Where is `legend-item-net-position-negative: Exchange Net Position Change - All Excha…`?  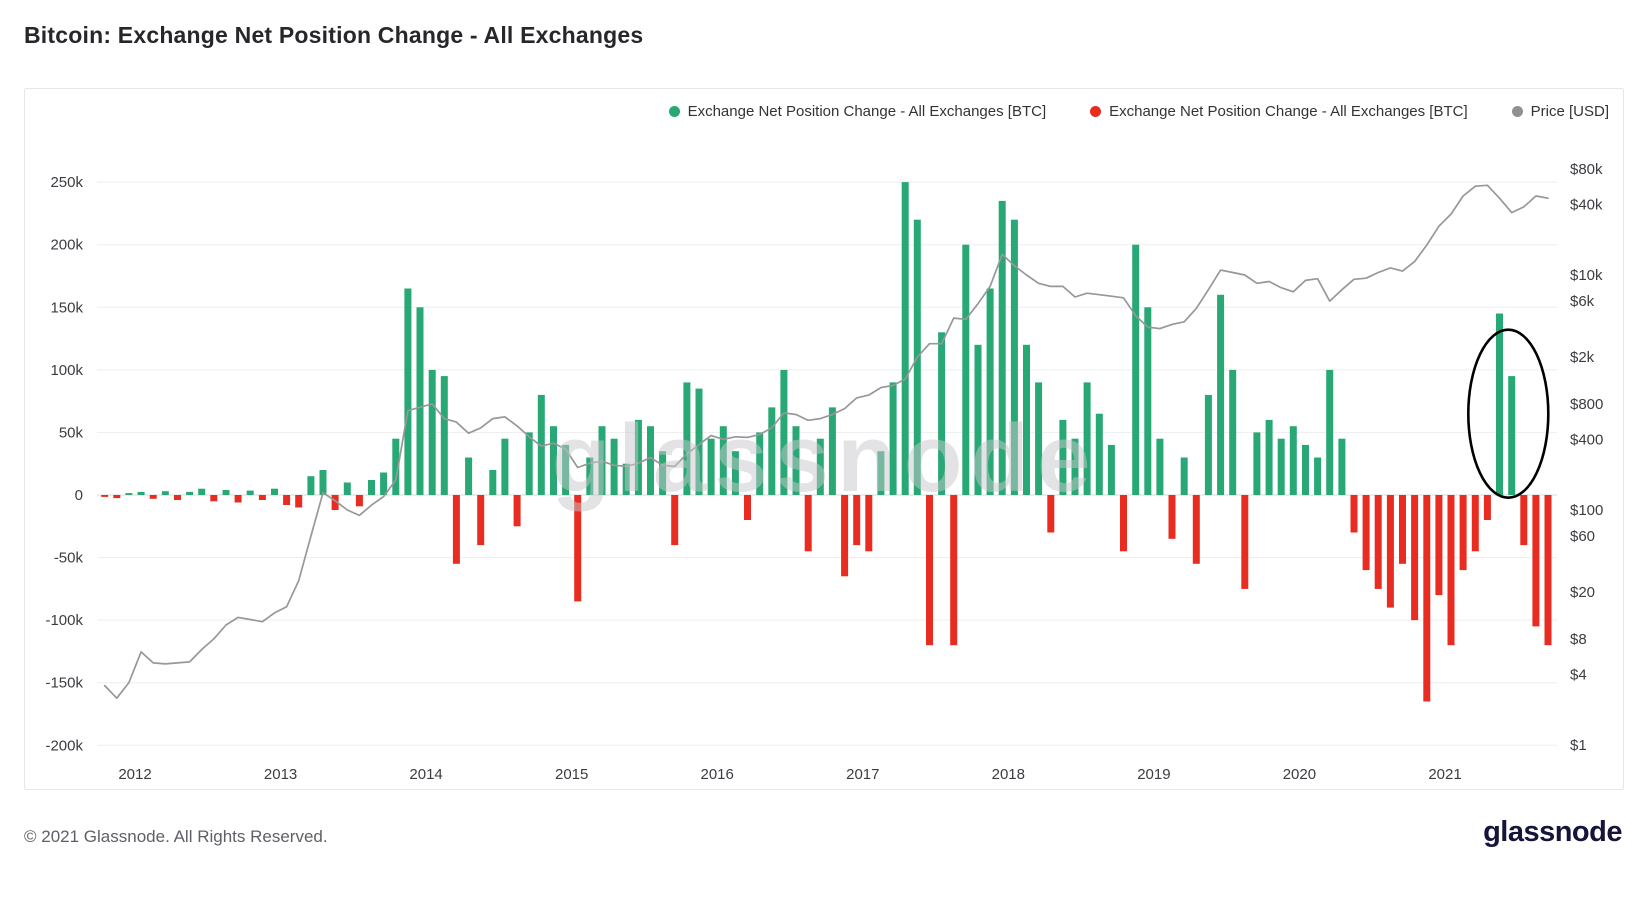
legend-item-net-position-negative: Exchange Net Position Change - All Excha… is located at coordinates (1279, 111).